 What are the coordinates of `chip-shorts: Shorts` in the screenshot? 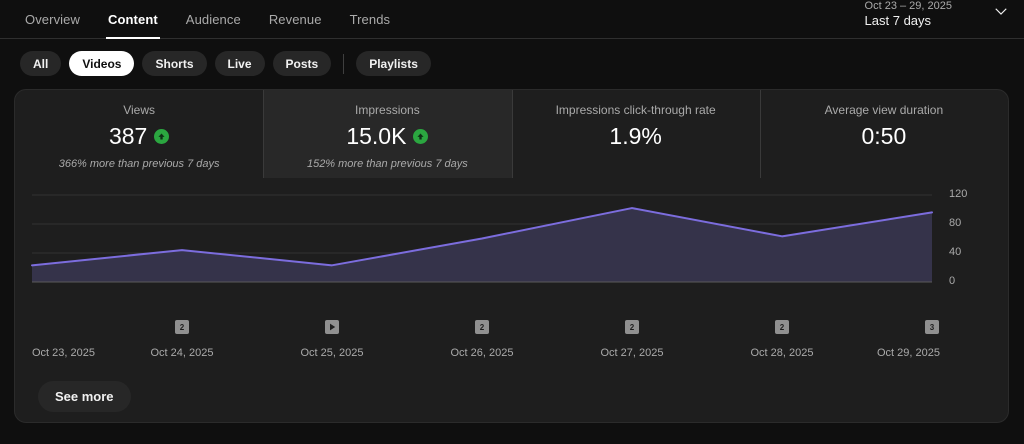 It's located at (174, 63).